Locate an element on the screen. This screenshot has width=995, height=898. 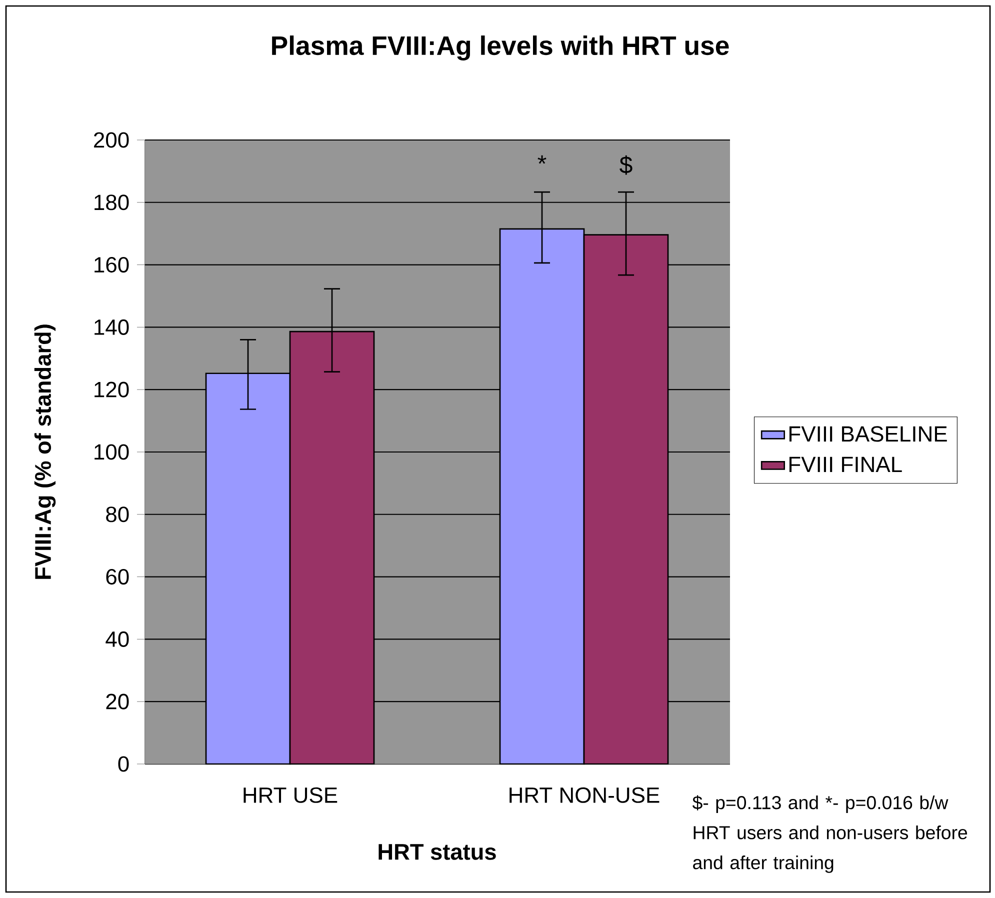
y-tick-label: 20 is located at coordinates (117, 702).